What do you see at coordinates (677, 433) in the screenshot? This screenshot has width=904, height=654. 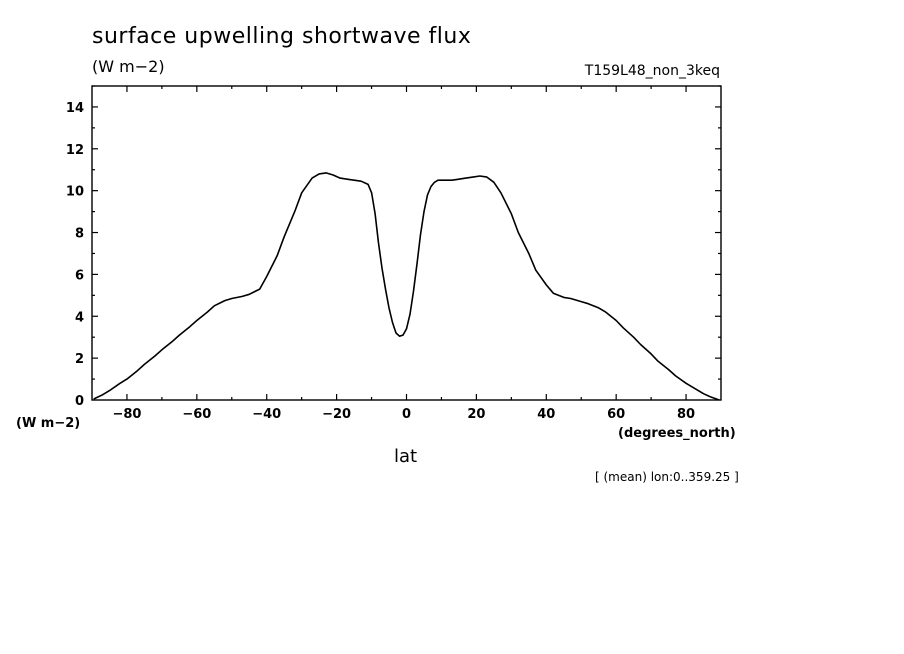 I see `x-axis-units: (degrees_north)` at bounding box center [677, 433].